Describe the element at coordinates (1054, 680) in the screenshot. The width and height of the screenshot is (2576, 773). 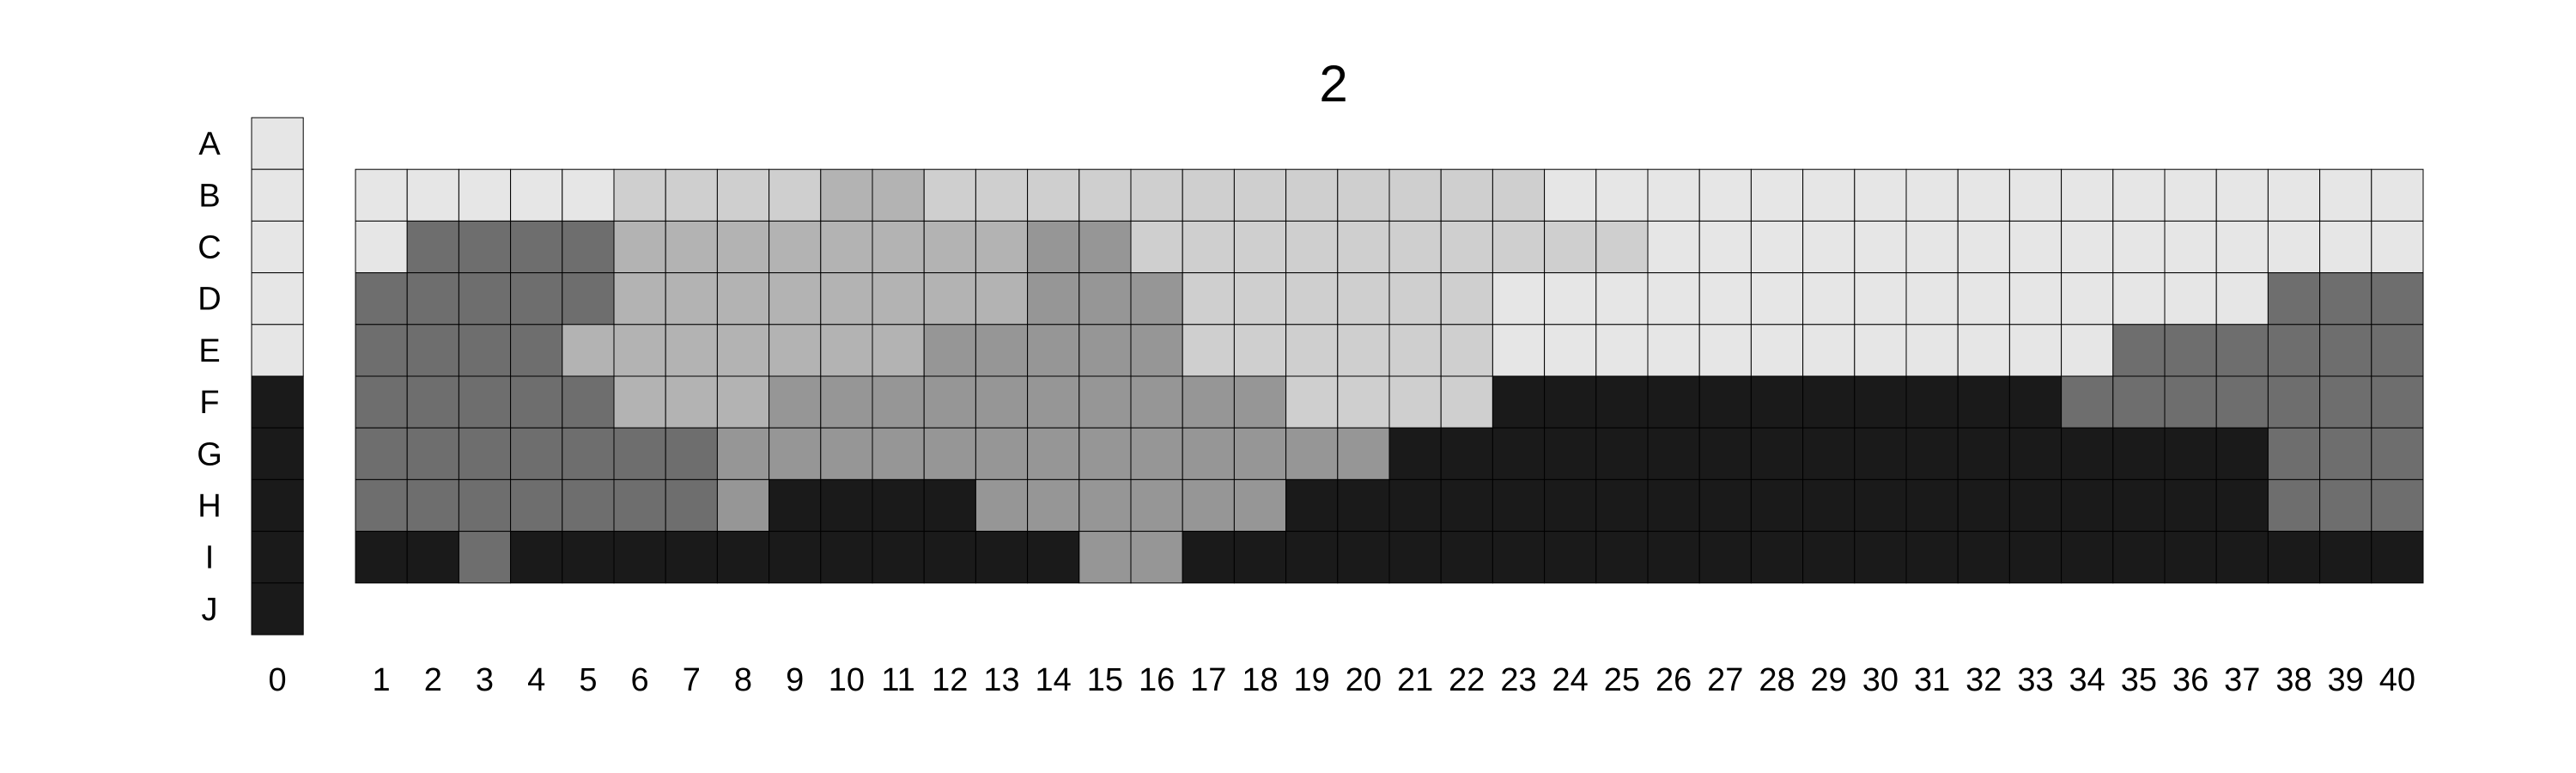
I see `column-label-14: 14` at that location.